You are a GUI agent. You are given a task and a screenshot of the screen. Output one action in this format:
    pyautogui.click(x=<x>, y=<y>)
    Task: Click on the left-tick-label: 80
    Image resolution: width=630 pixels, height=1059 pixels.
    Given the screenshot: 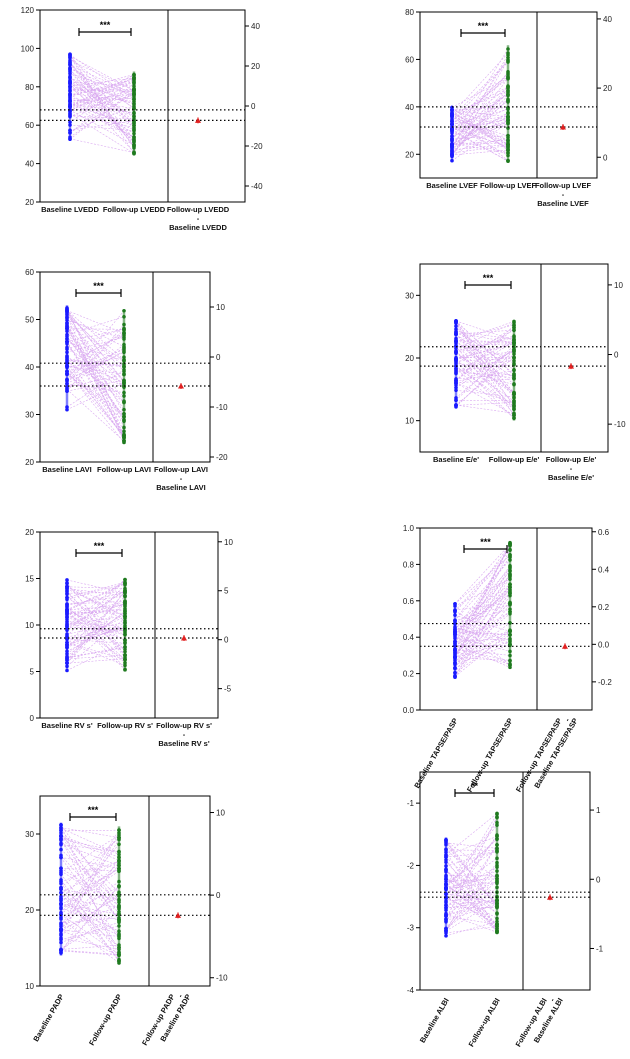 What is the action you would take?
    pyautogui.click(x=409, y=12)
    